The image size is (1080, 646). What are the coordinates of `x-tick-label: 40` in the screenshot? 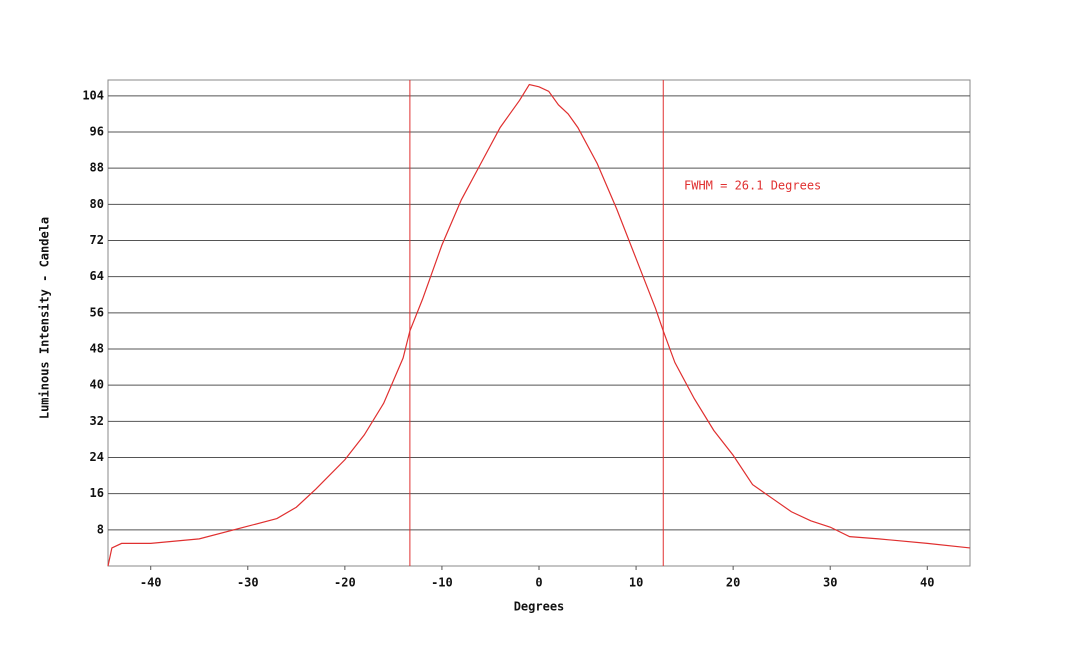 It's located at (927, 583).